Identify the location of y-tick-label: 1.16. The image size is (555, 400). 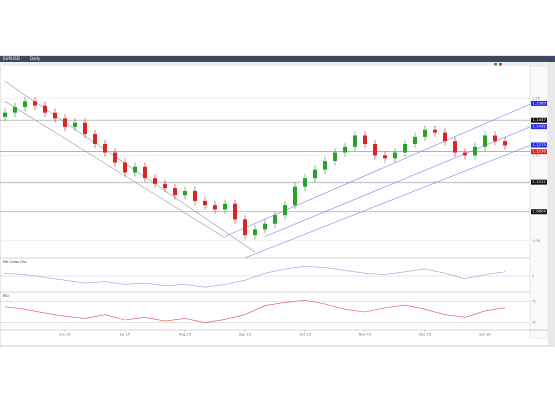
(536, 98).